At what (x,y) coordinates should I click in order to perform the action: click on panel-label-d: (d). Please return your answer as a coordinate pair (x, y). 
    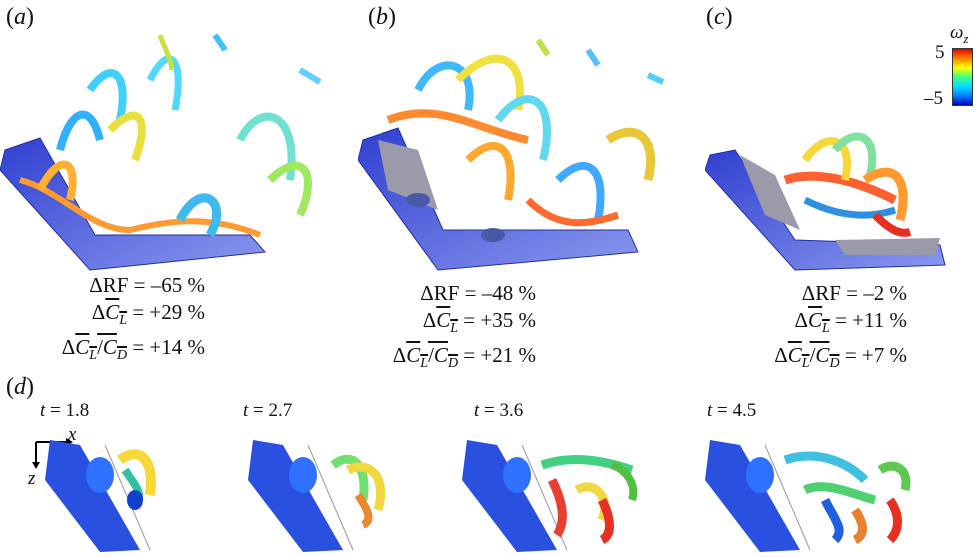
    Looking at the image, I should click on (20, 387).